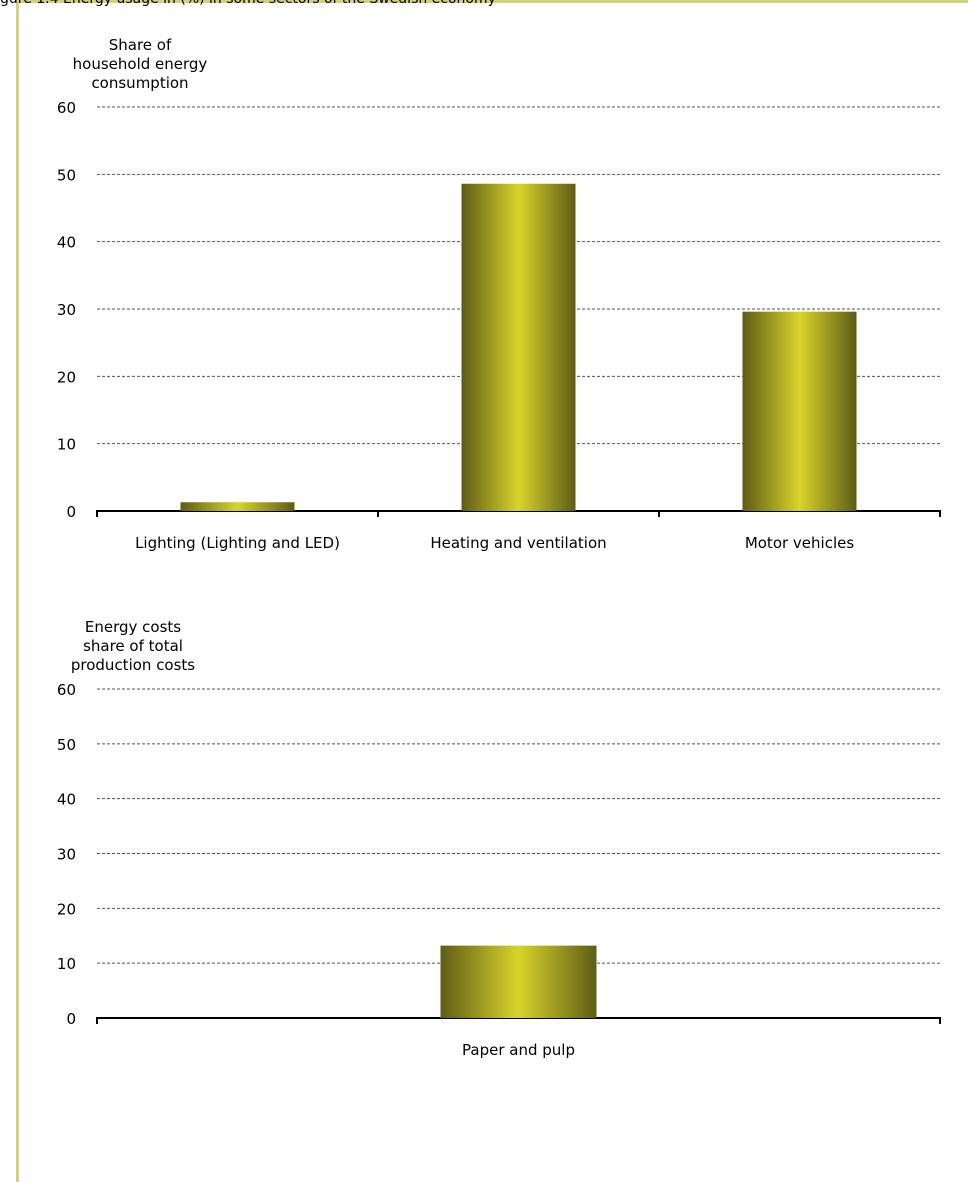 This screenshot has width=968, height=1182. What do you see at coordinates (492, 1) in the screenshot?
I see `frame-border-top` at bounding box center [492, 1].